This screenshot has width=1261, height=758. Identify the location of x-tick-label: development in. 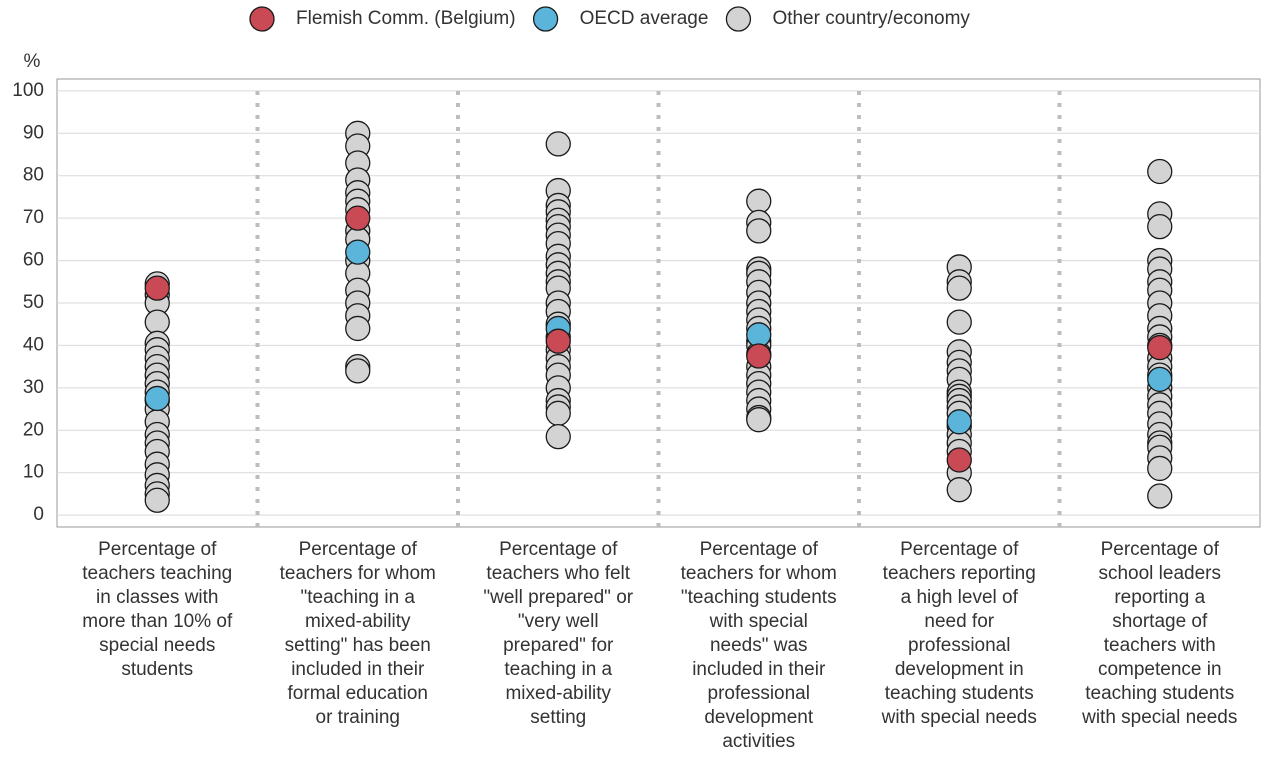
(959, 669).